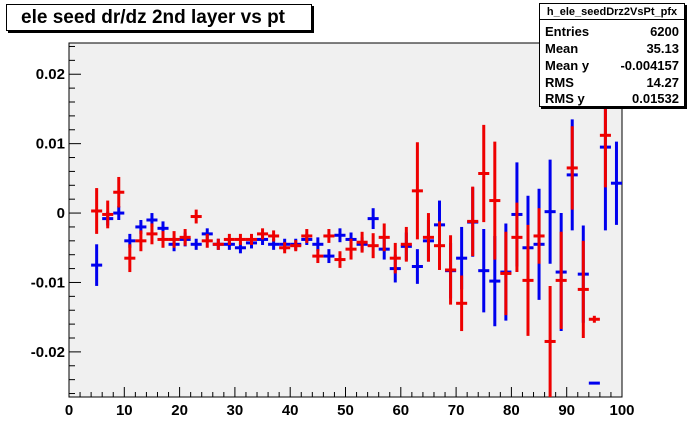 Image resolution: width=692 pixels, height=444 pixels. I want to click on stats-row-rms: RMS 14.27, so click(612, 82).